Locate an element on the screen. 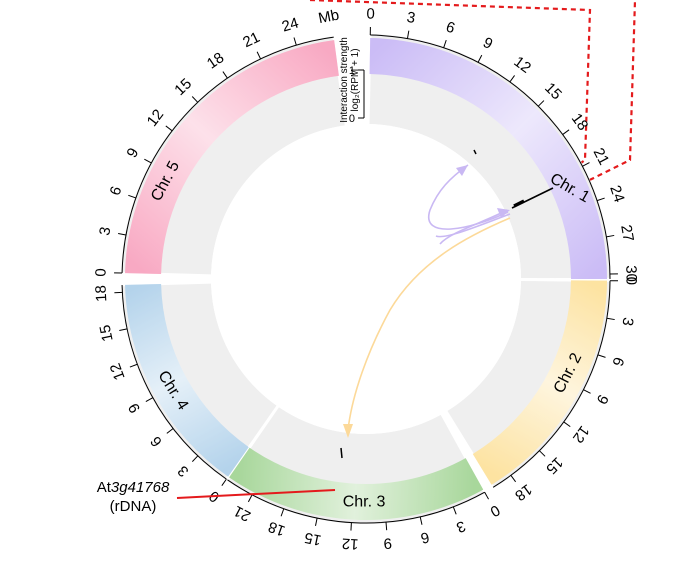  tick-label-chr3: 15 is located at coordinates (313, 539).